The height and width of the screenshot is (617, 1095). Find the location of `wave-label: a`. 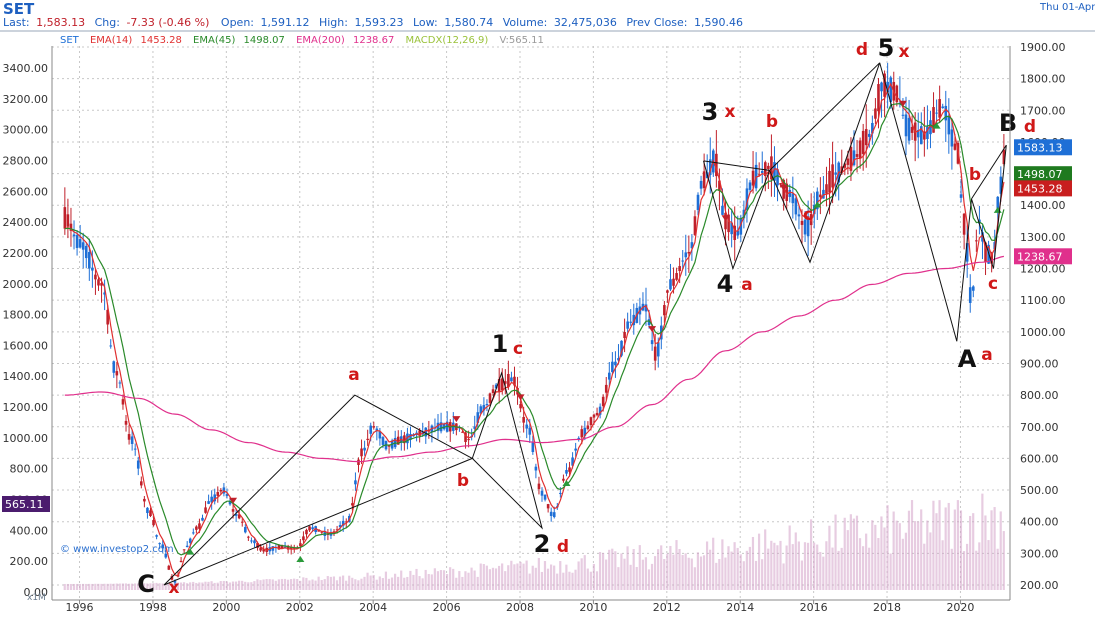

wave-label: a is located at coordinates (353, 375).